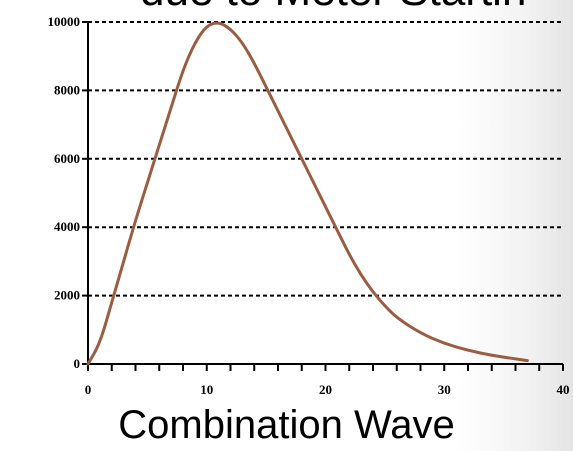 This screenshot has height=451, width=573. Describe the element at coordinates (77, 363) in the screenshot. I see `y-tick-label-0: 0` at that location.